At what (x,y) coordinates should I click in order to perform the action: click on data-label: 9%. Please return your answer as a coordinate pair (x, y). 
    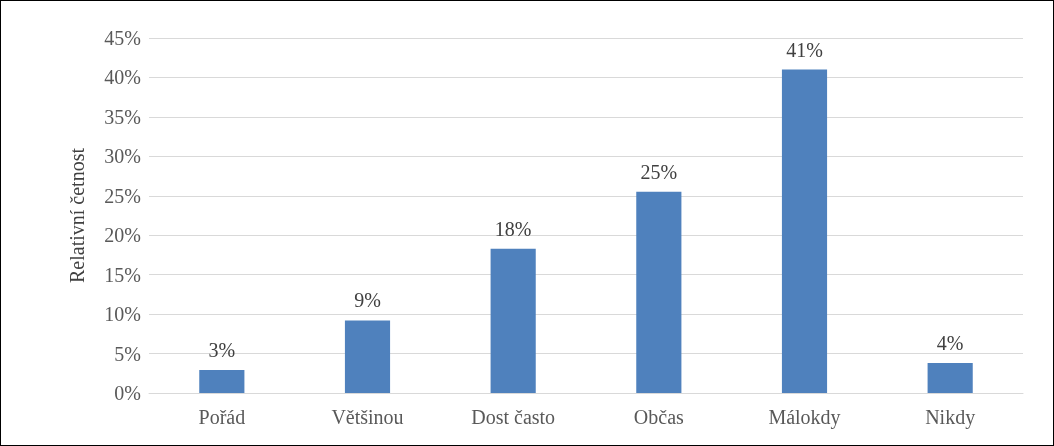
    Looking at the image, I should click on (367, 300).